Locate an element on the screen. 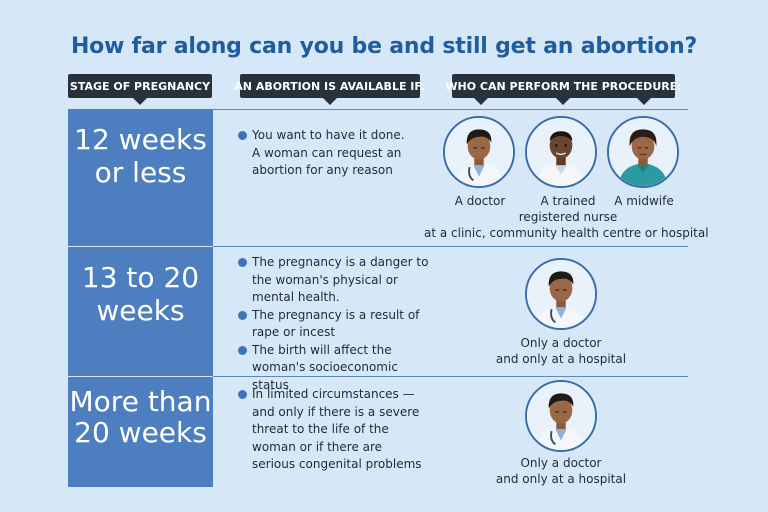 This screenshot has width=768, height=512. stage-text: 20 weeks is located at coordinates (140, 432).